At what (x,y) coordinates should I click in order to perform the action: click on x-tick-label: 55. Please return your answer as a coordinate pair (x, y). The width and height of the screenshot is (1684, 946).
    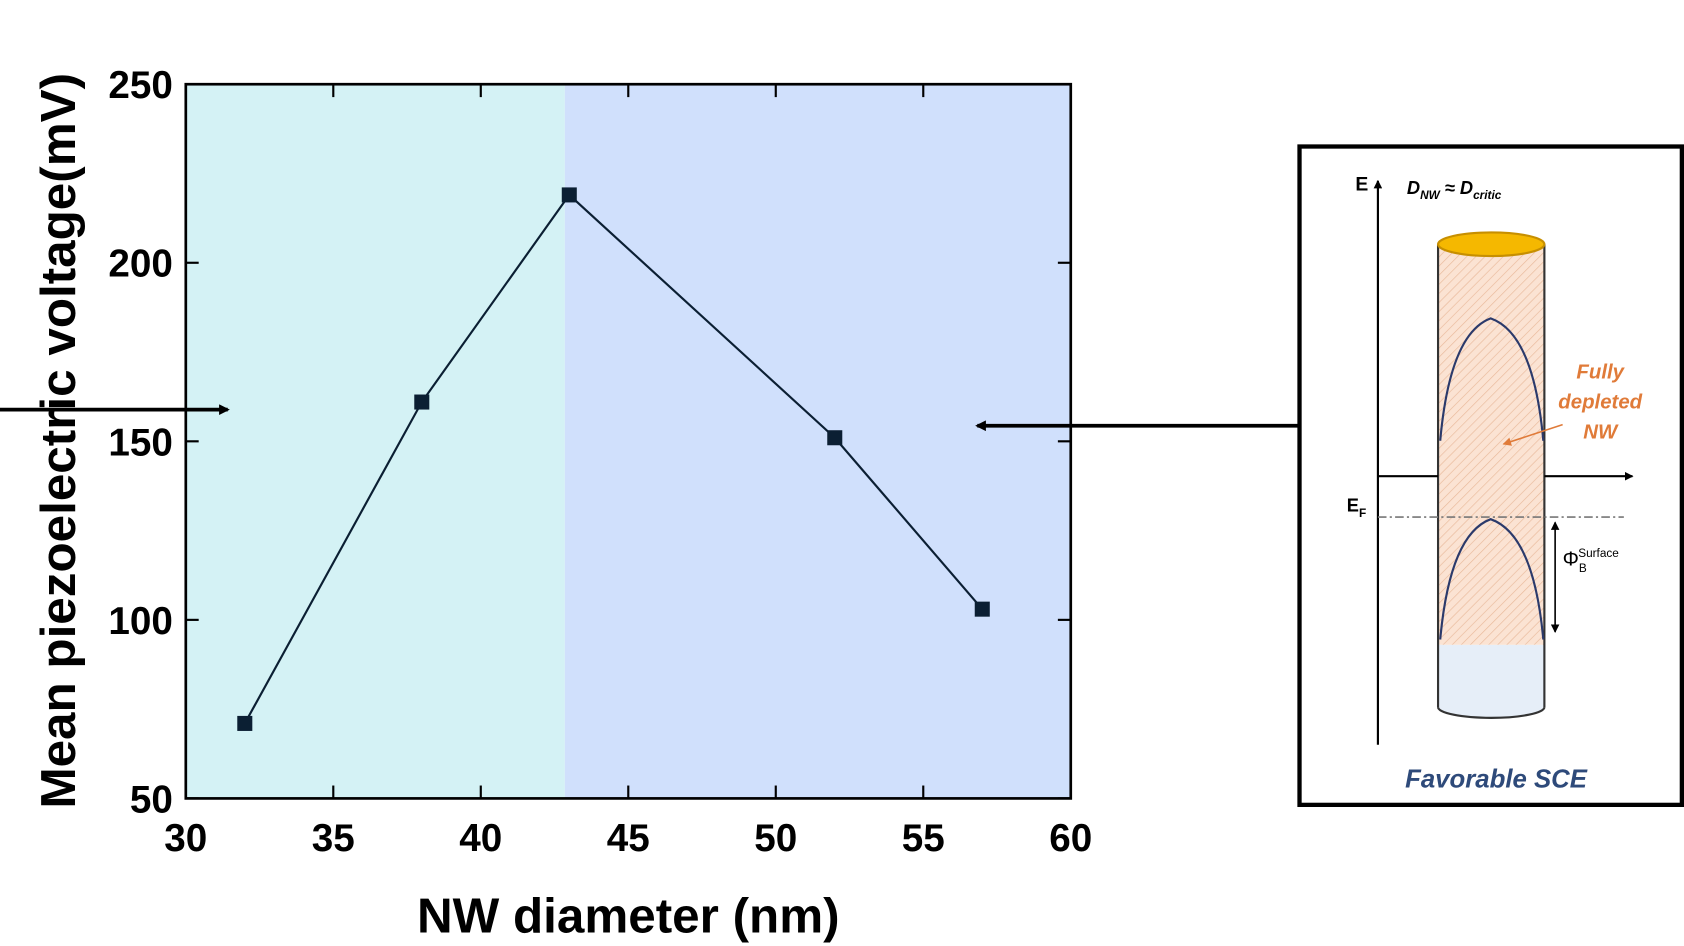
    Looking at the image, I should click on (923, 838).